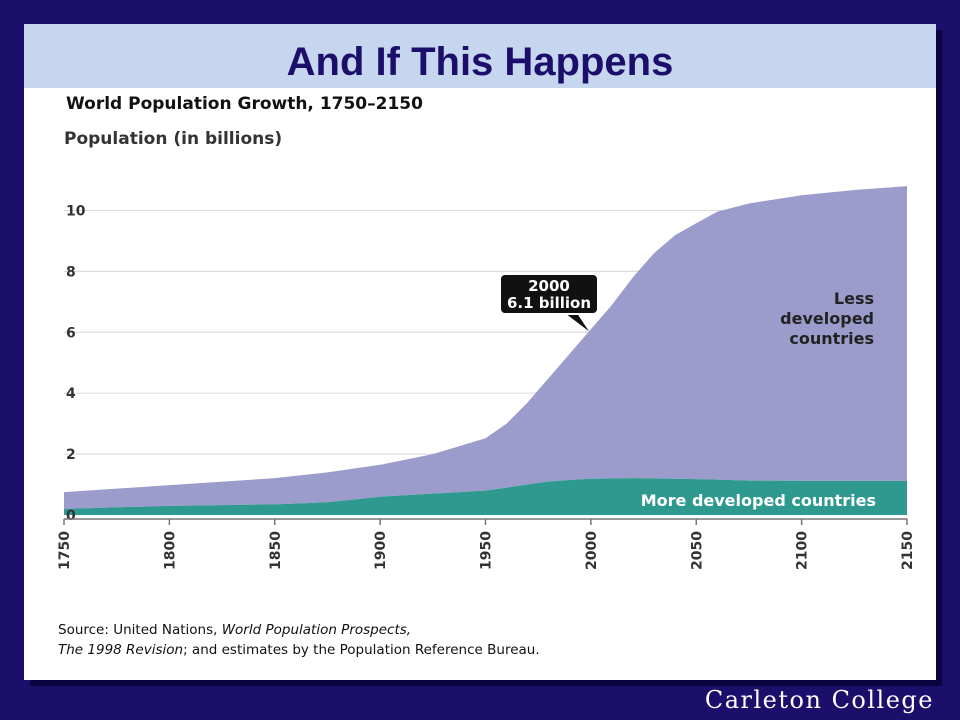 This screenshot has width=960, height=720. I want to click on source-publication: World Population Prospects,, so click(316, 630).